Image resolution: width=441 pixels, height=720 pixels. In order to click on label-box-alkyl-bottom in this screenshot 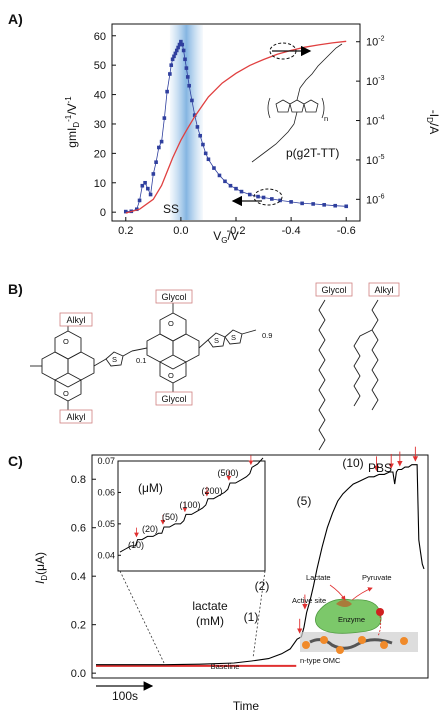, I will do `click(76, 416)`.